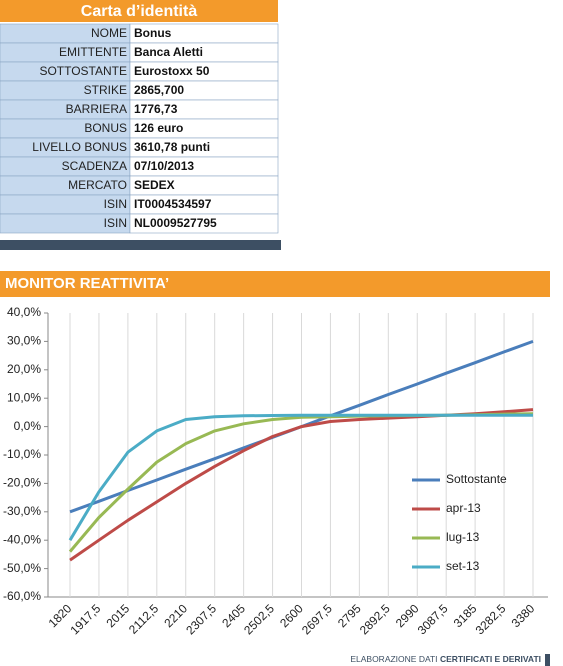 The width and height of the screenshot is (563, 666). I want to click on row-label: SOTTOSTANTE, so click(83, 71).